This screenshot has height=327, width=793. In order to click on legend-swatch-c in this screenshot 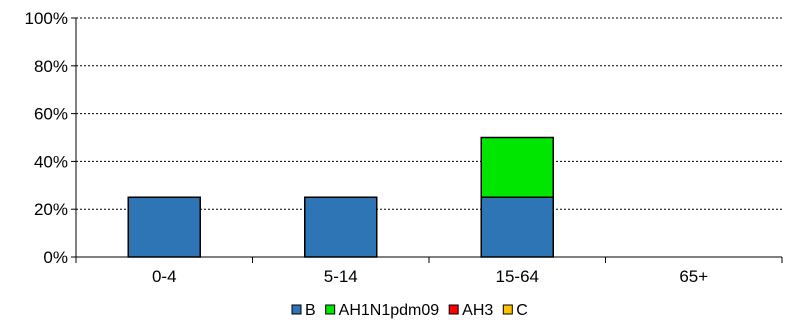, I will do `click(507, 309)`.